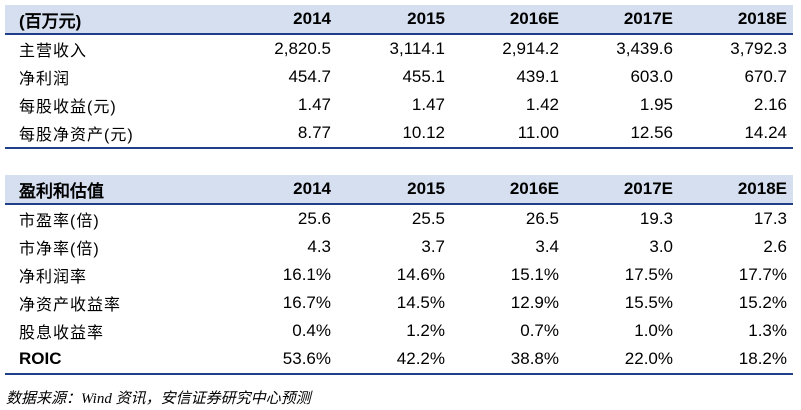  I want to click on cell-value: 25.6, so click(314, 218).